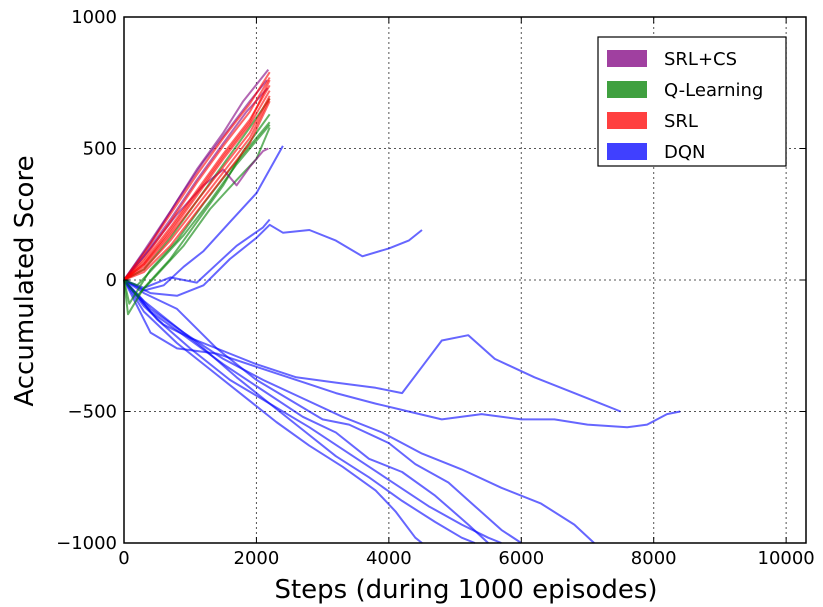 The image size is (823, 607). I want to click on x-tick-label: 8000, so click(654, 558).